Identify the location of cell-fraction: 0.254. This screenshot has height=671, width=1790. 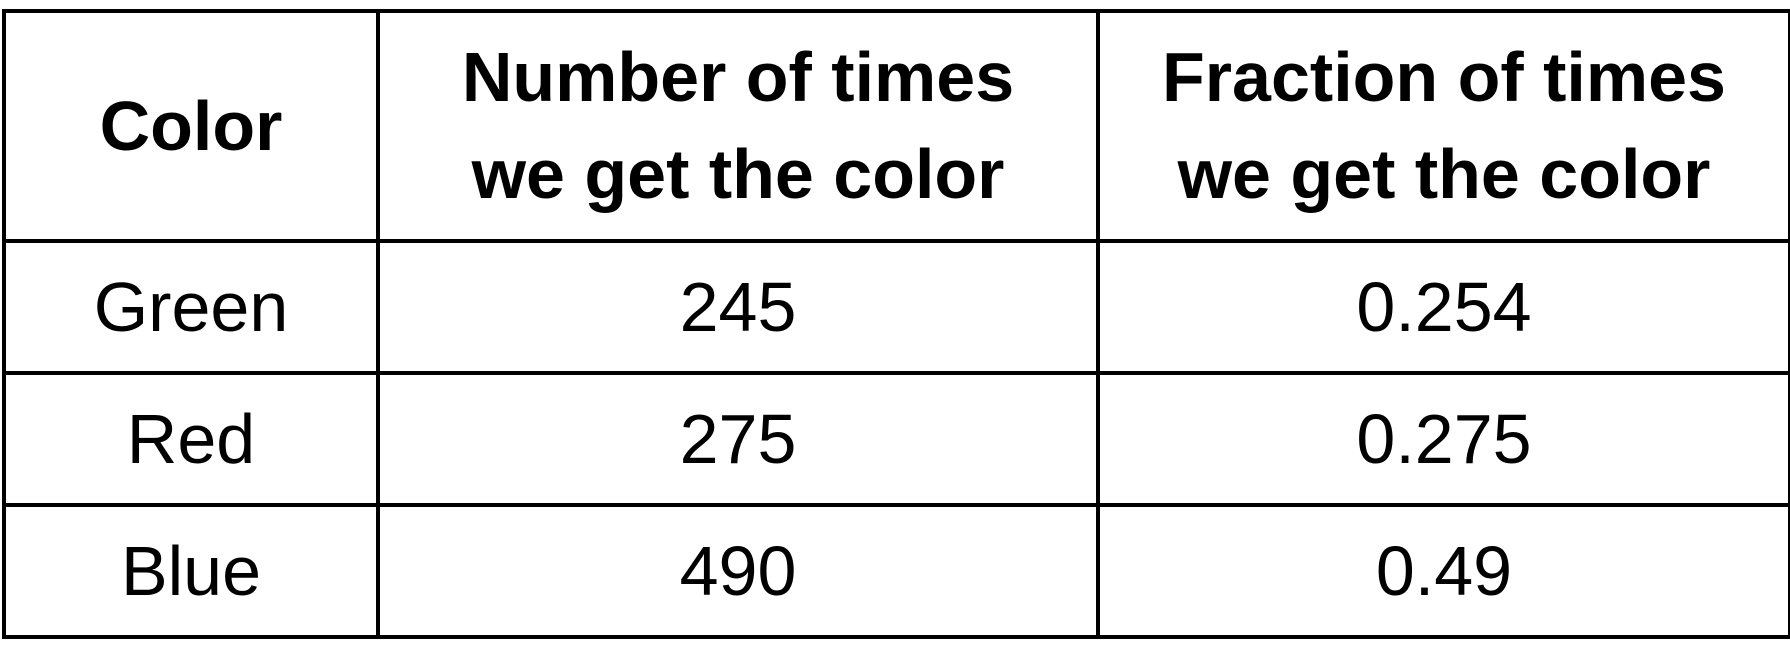
(1443, 307).